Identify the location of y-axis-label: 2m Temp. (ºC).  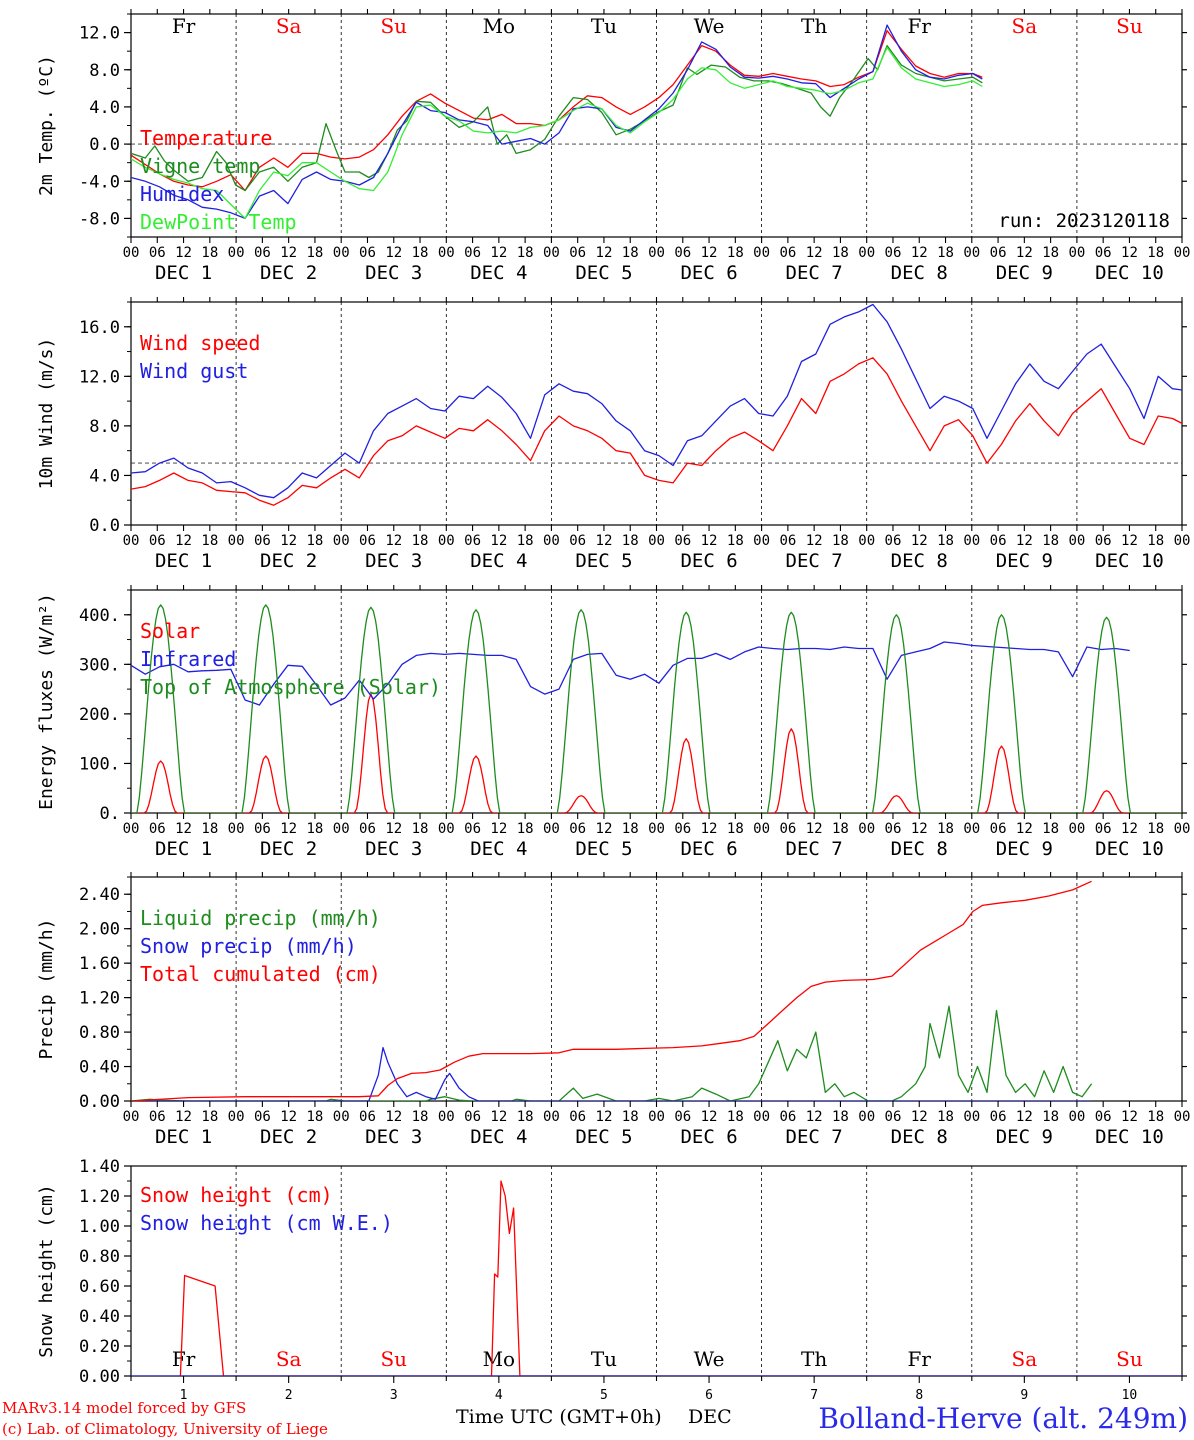
(46, 125).